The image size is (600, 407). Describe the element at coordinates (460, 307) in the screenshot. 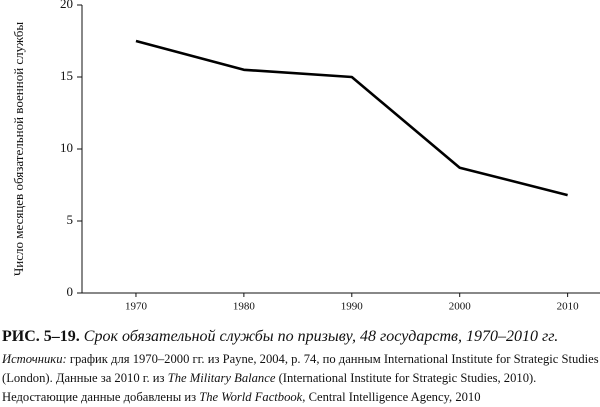

I see `x-tick-label: 2000` at that location.